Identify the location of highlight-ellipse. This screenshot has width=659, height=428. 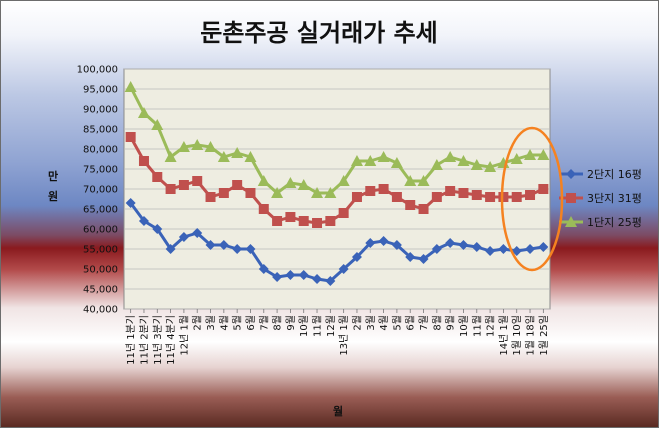
(532, 199).